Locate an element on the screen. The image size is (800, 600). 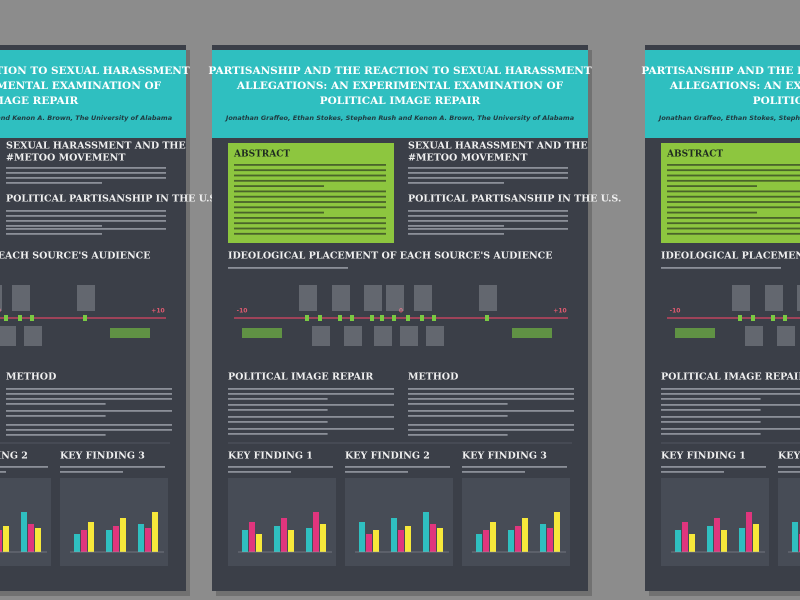
scale-label: +10 is located at coordinates (157, 311).